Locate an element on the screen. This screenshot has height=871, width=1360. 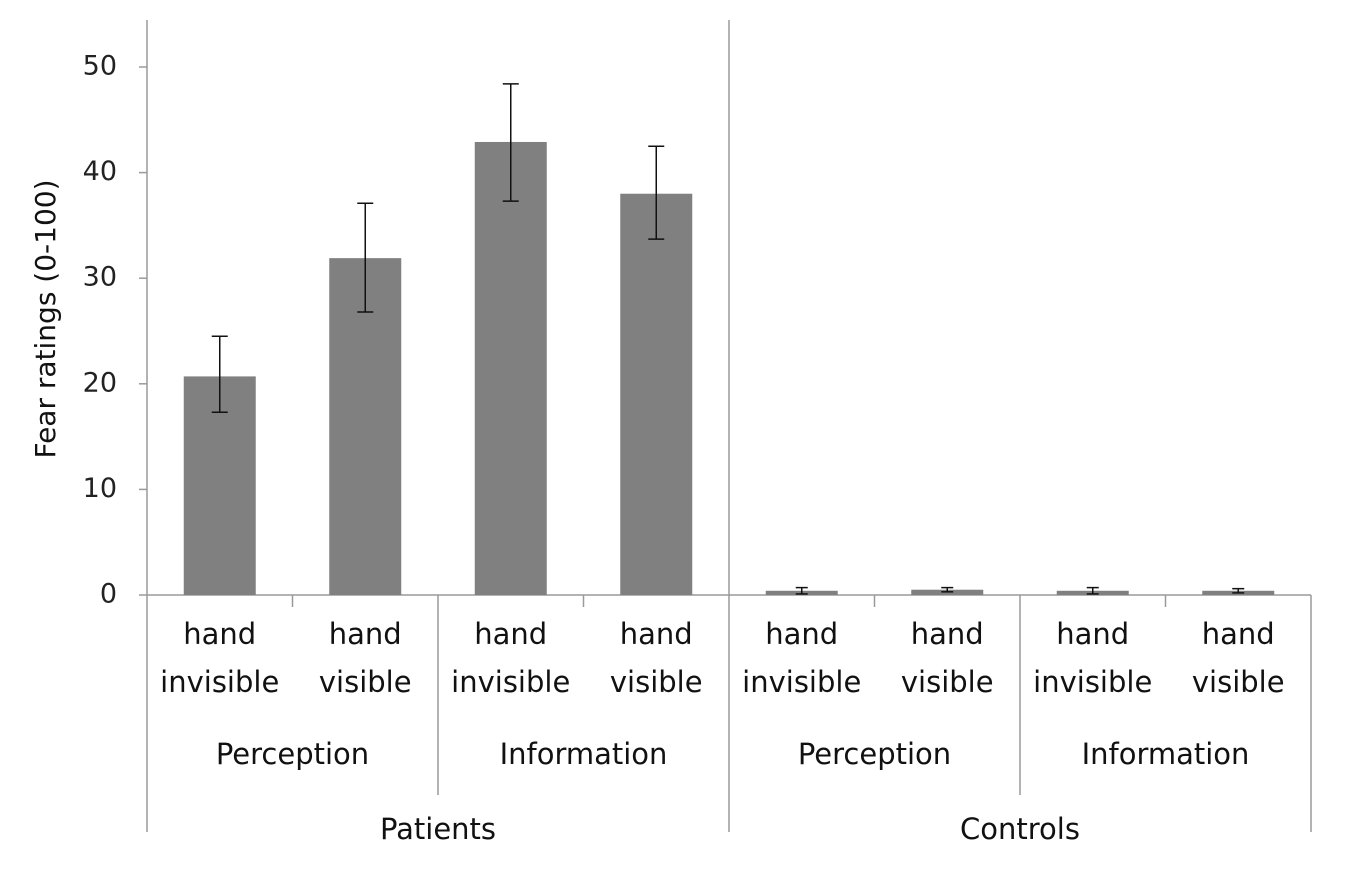
x-group-label: Controls is located at coordinates (1020, 829).